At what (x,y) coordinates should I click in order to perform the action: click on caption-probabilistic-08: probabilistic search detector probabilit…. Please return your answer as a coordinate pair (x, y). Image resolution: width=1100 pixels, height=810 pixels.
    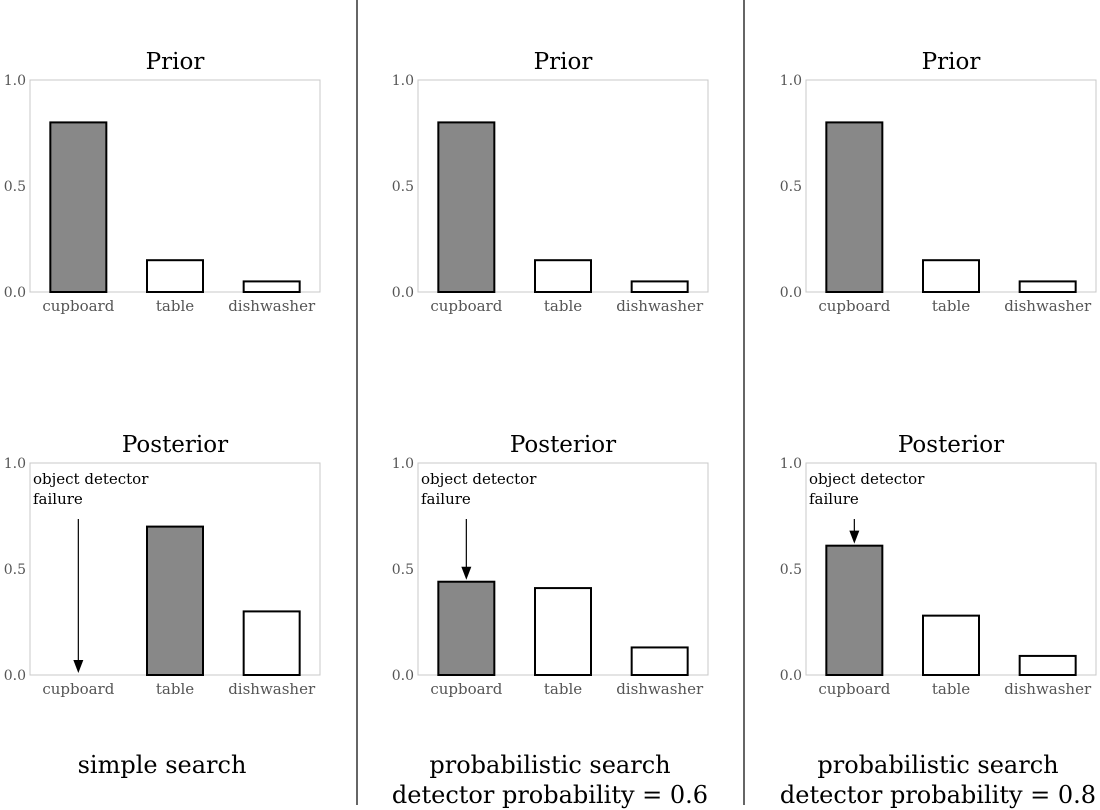
    Looking at the image, I should click on (934, 780).